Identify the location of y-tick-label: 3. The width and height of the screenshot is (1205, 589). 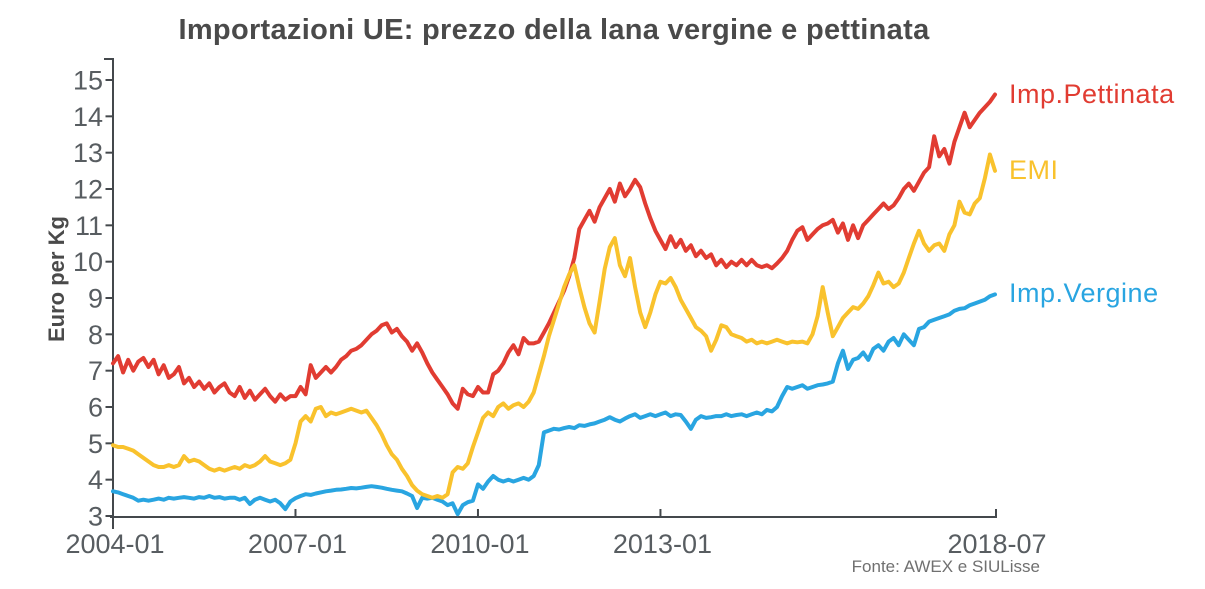
(95, 517).